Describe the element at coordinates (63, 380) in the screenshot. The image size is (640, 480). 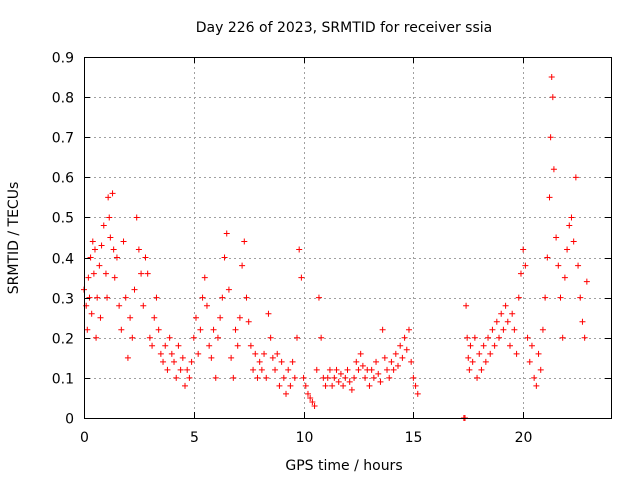
I see `y-tick-label: 0.1` at that location.